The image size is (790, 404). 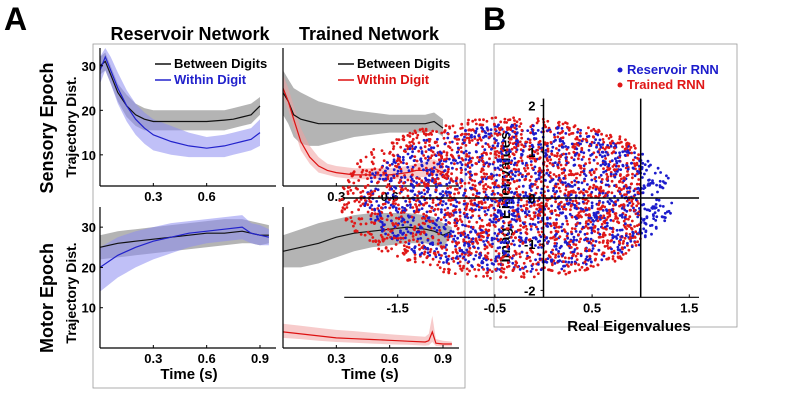 I want to click on panel-label-a: A, so click(x=15, y=19).